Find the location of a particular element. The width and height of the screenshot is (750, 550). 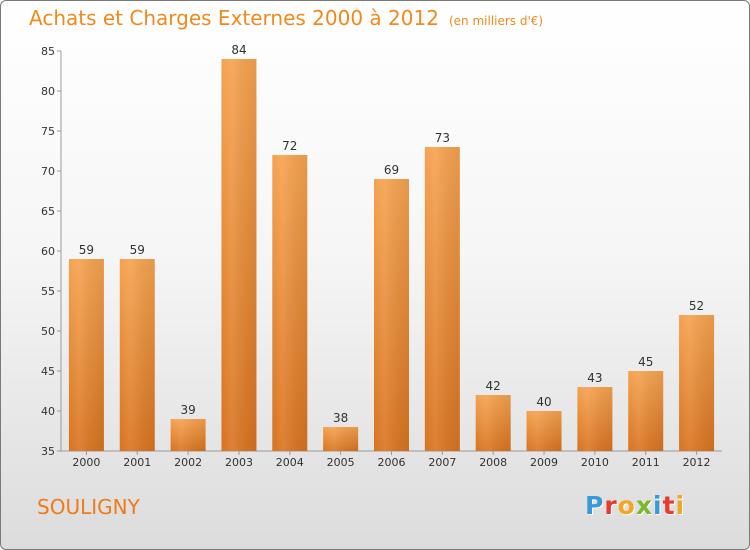

data-label-2006: 69 is located at coordinates (391, 170).